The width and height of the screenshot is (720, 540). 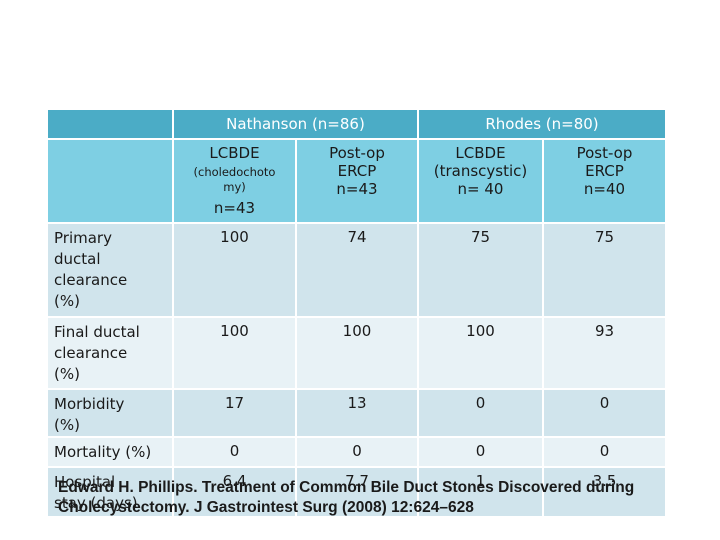 What do you see at coordinates (357, 413) in the screenshot?
I see `table-cell: 13` at bounding box center [357, 413].